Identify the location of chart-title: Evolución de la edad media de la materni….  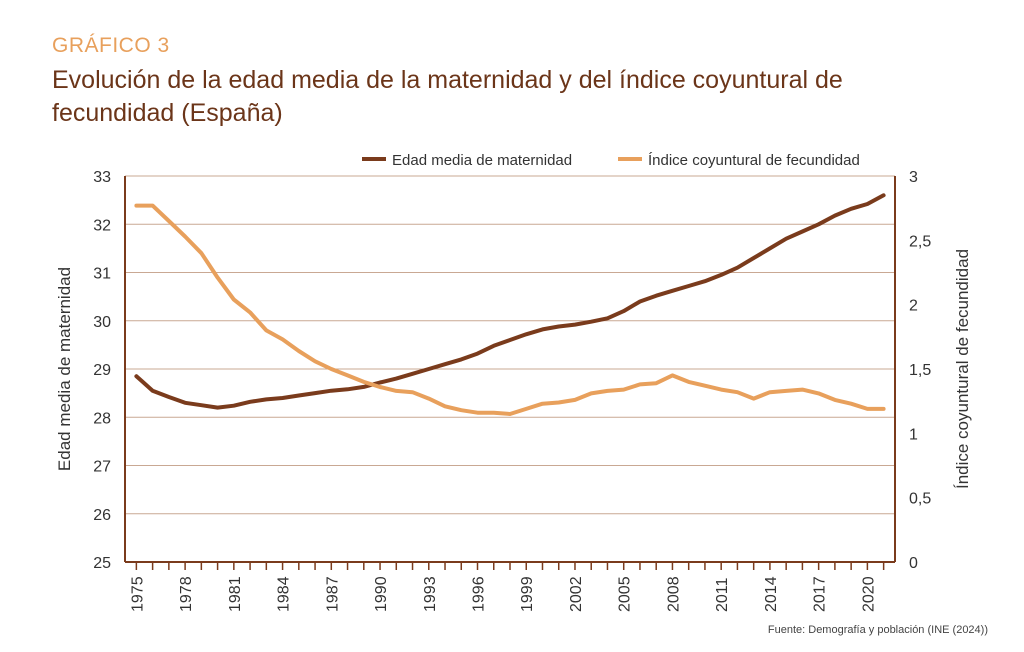
(502, 97).